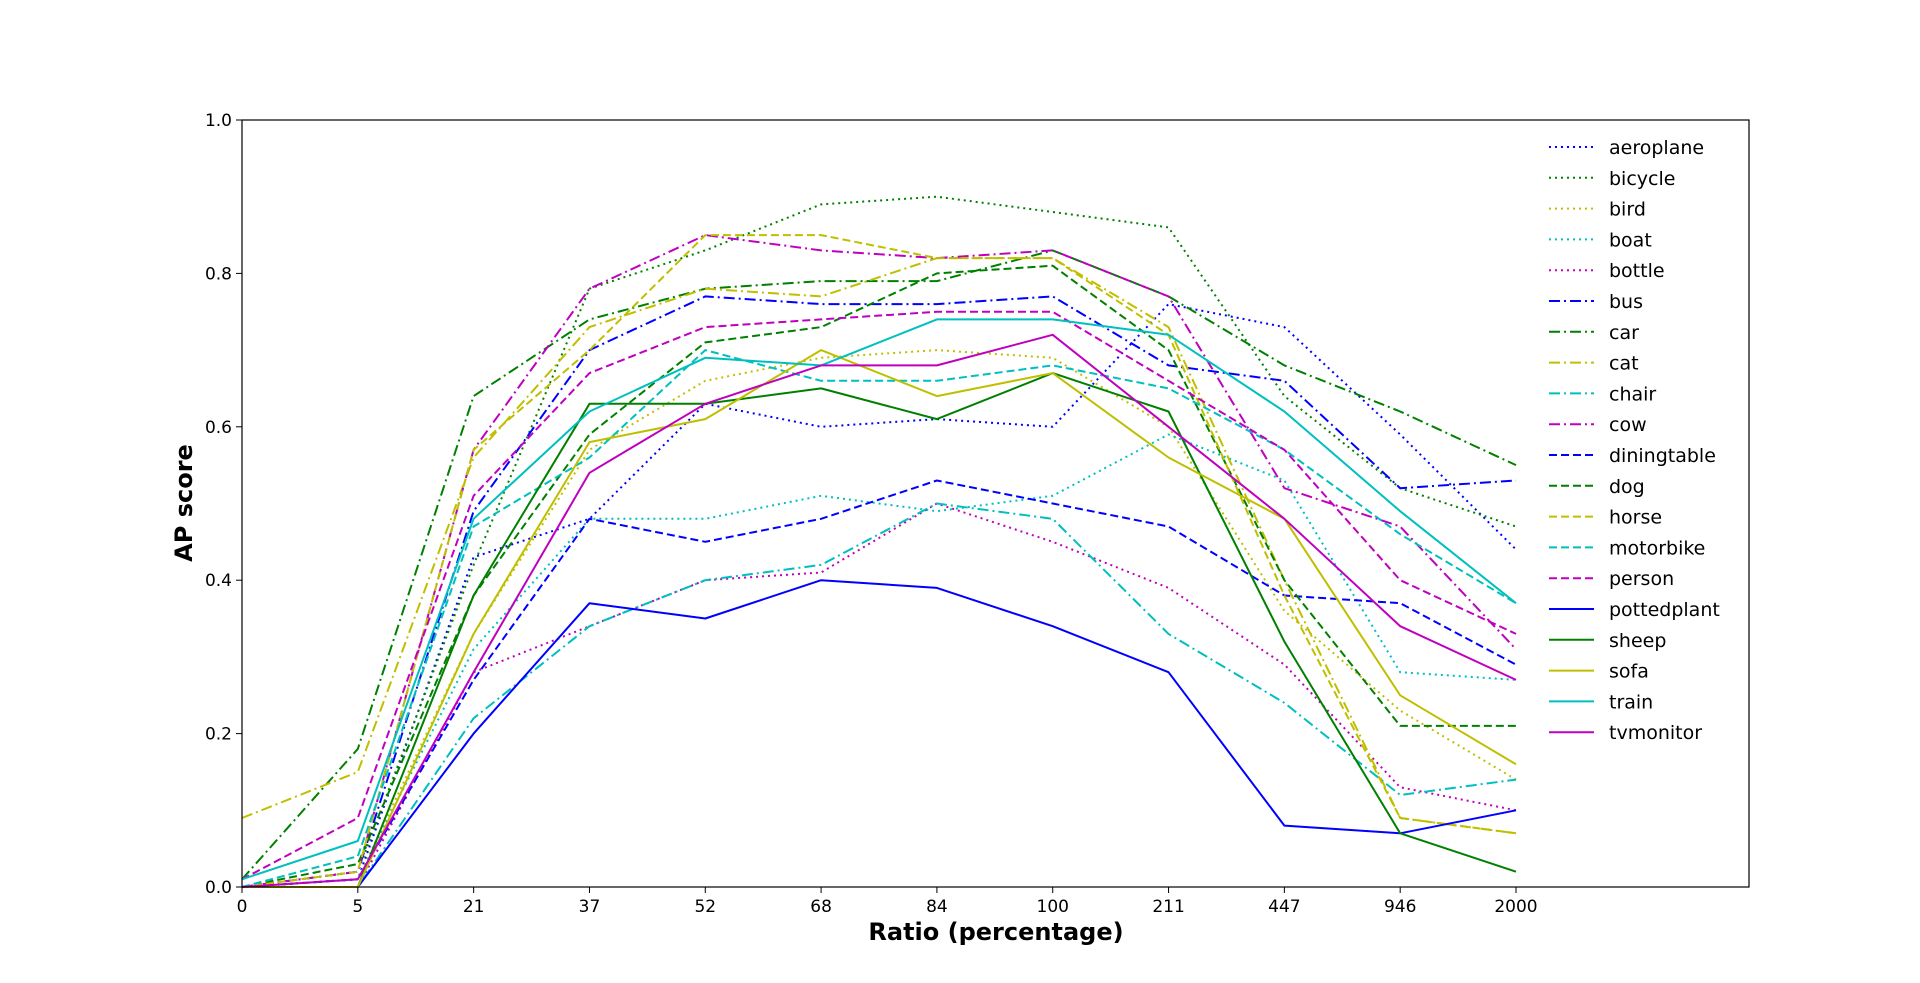  I want to click on legend-label-sofa: sofa, so click(1629, 672).